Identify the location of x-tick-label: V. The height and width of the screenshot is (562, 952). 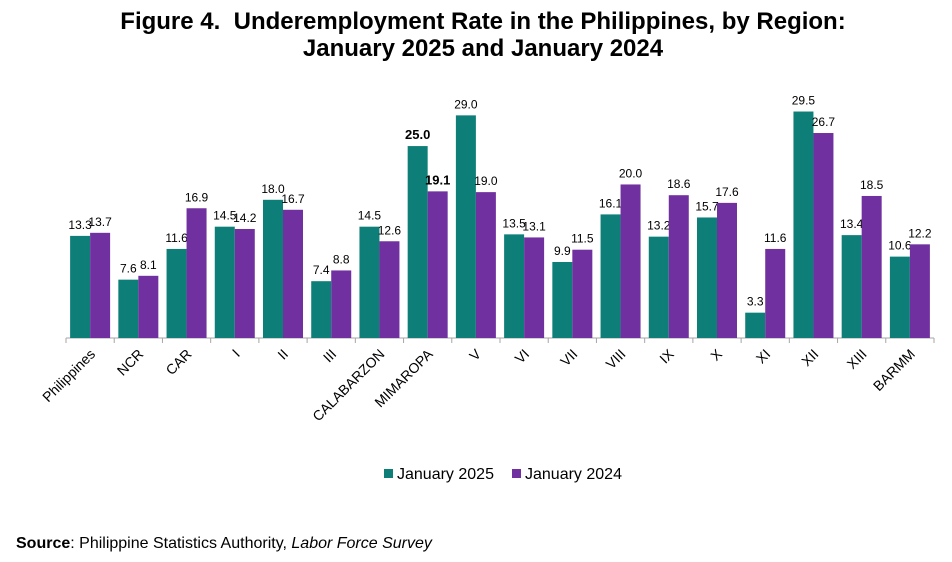
(475, 354).